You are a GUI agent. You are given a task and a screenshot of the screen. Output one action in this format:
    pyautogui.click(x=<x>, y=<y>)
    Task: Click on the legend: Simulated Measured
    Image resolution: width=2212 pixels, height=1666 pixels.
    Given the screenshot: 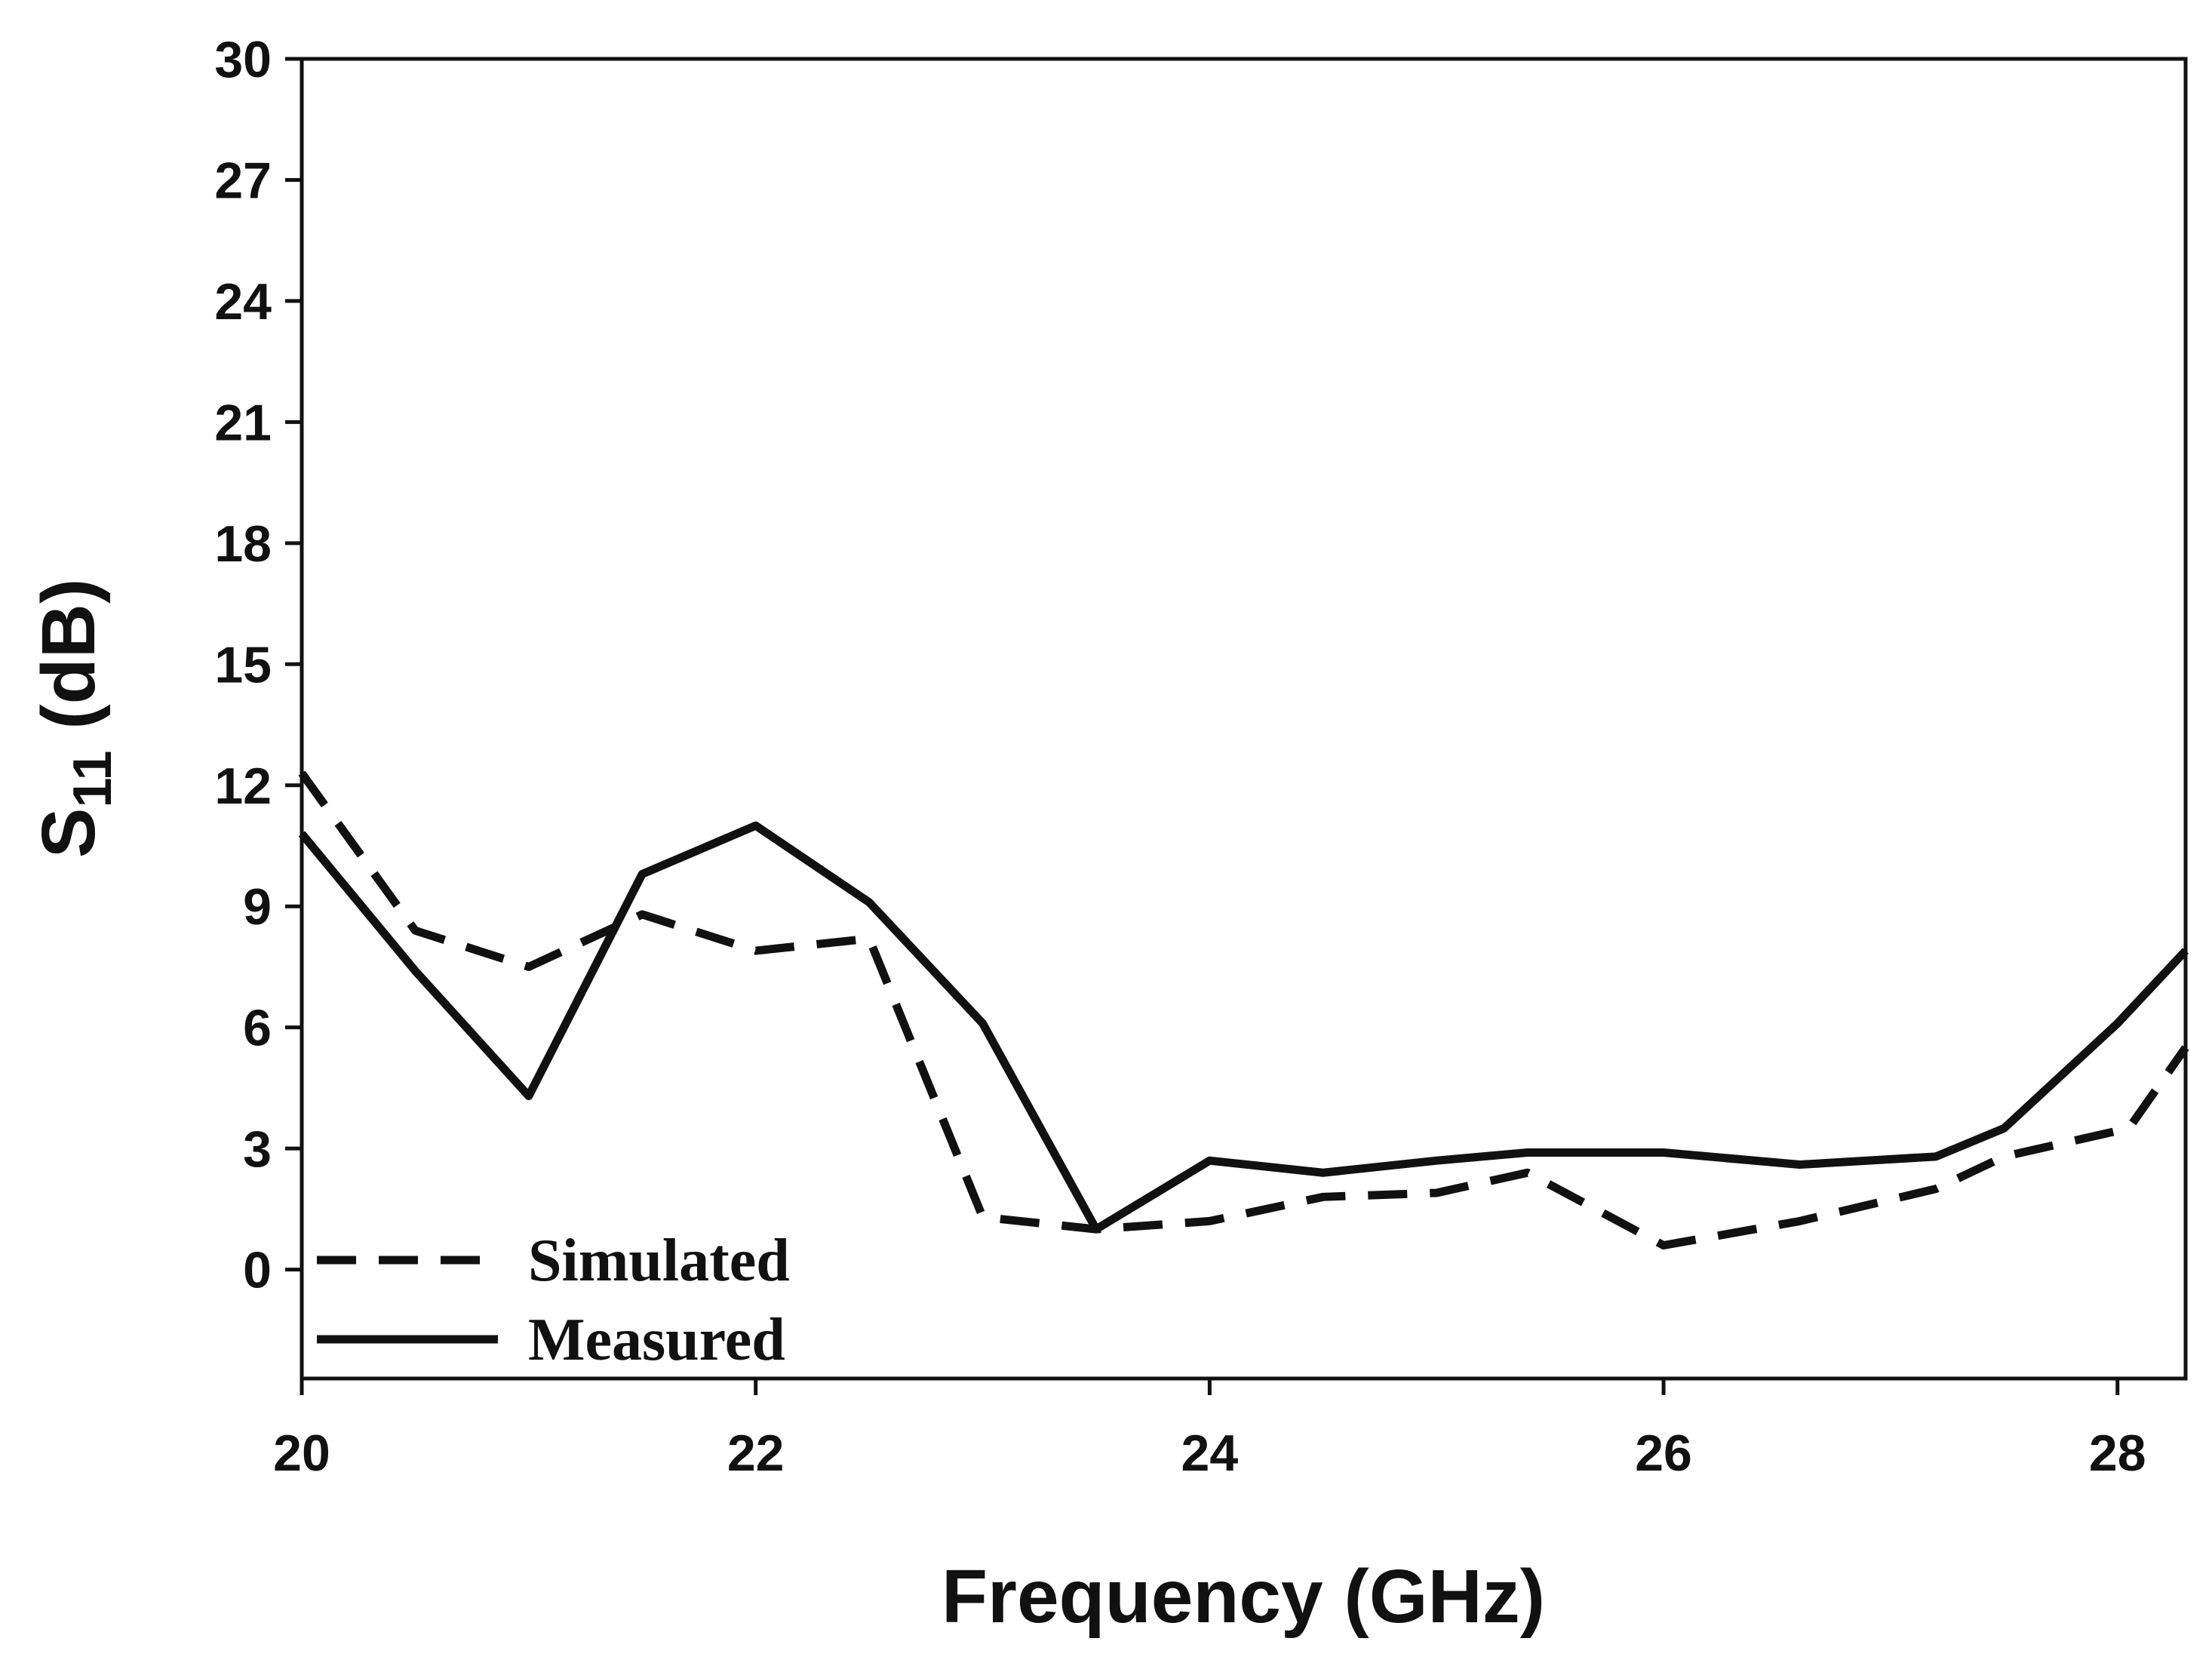 What is the action you would take?
    pyautogui.click(x=553, y=1300)
    